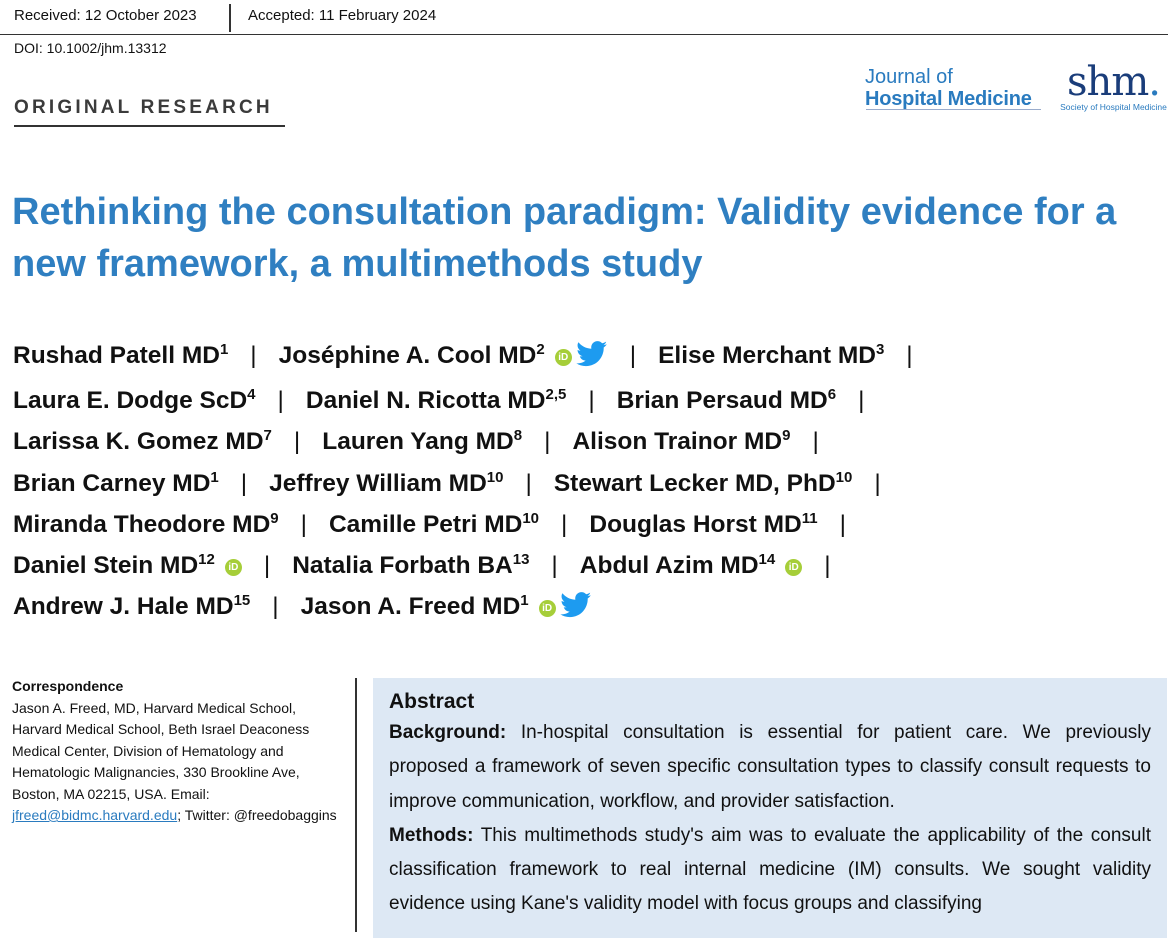 The width and height of the screenshot is (1174, 938). I want to click on journal-logo-line2: Hospital Medicine, so click(948, 99).